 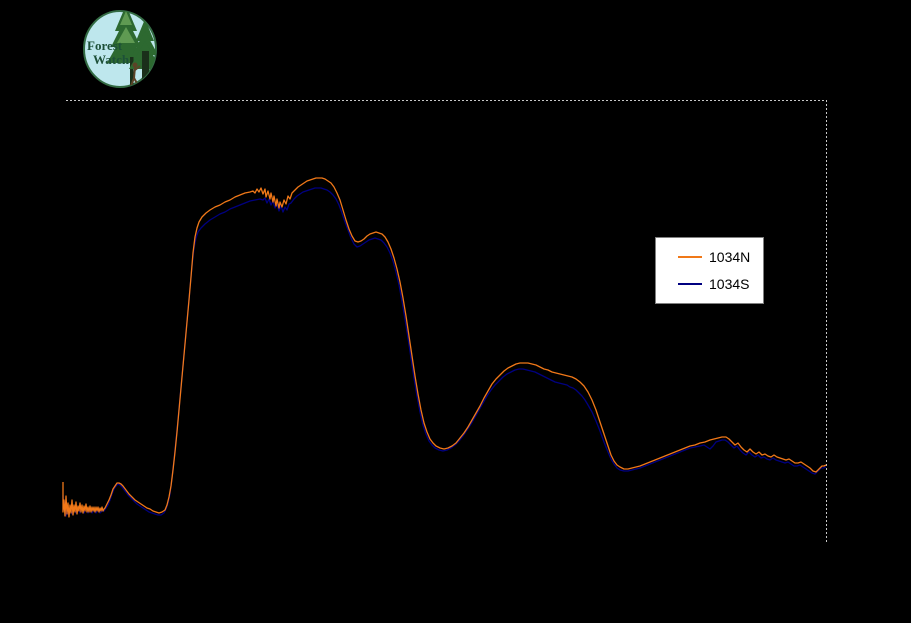 What do you see at coordinates (709, 270) in the screenshot?
I see `legend: 1034N 1034S` at bounding box center [709, 270].